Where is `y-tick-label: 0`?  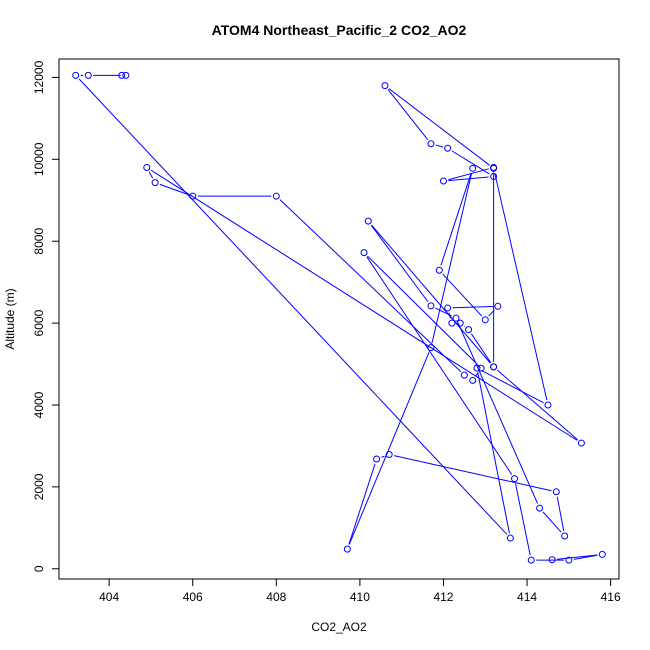
y-tick-label: 0 is located at coordinates (39, 568).